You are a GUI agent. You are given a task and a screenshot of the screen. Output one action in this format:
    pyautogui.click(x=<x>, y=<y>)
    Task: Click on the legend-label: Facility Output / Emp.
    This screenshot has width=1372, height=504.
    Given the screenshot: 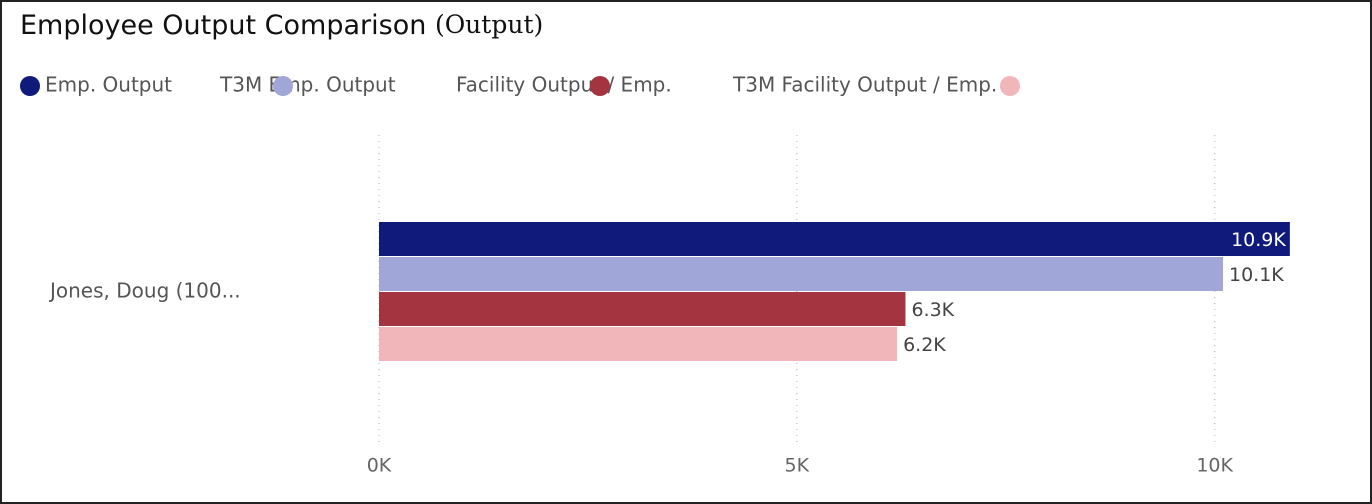 What is the action you would take?
    pyautogui.click(x=564, y=85)
    